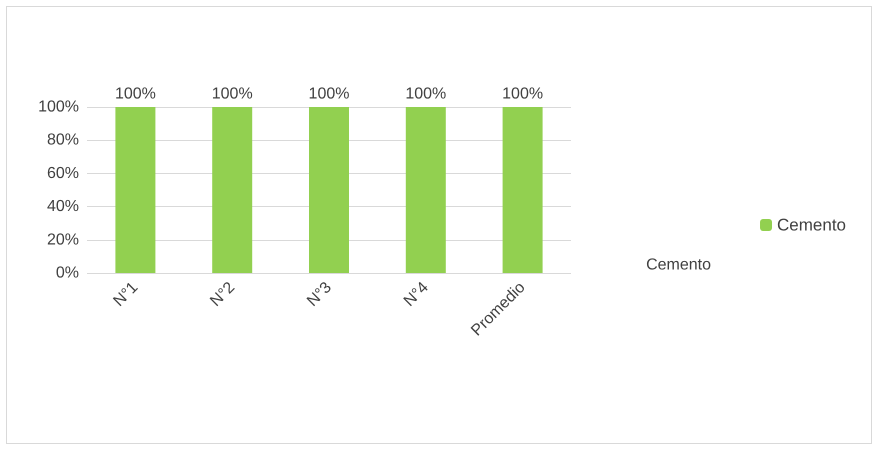  I want to click on y-tick-label: 60%, so click(62, 173).